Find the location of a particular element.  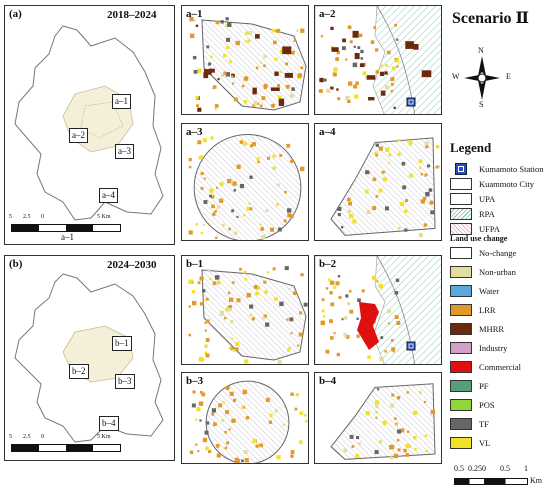

inset-b2: b–2 is located at coordinates (378, 310).